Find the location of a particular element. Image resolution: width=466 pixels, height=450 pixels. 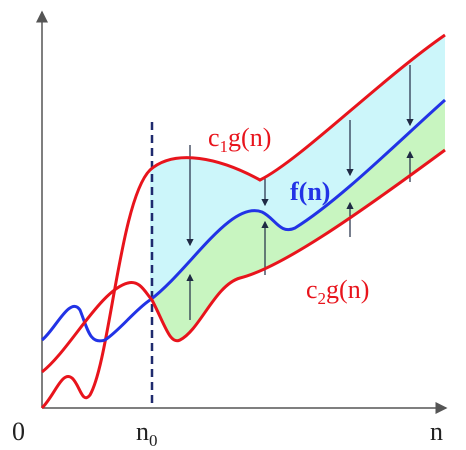

label-sub: 0 is located at coordinates (153, 440).